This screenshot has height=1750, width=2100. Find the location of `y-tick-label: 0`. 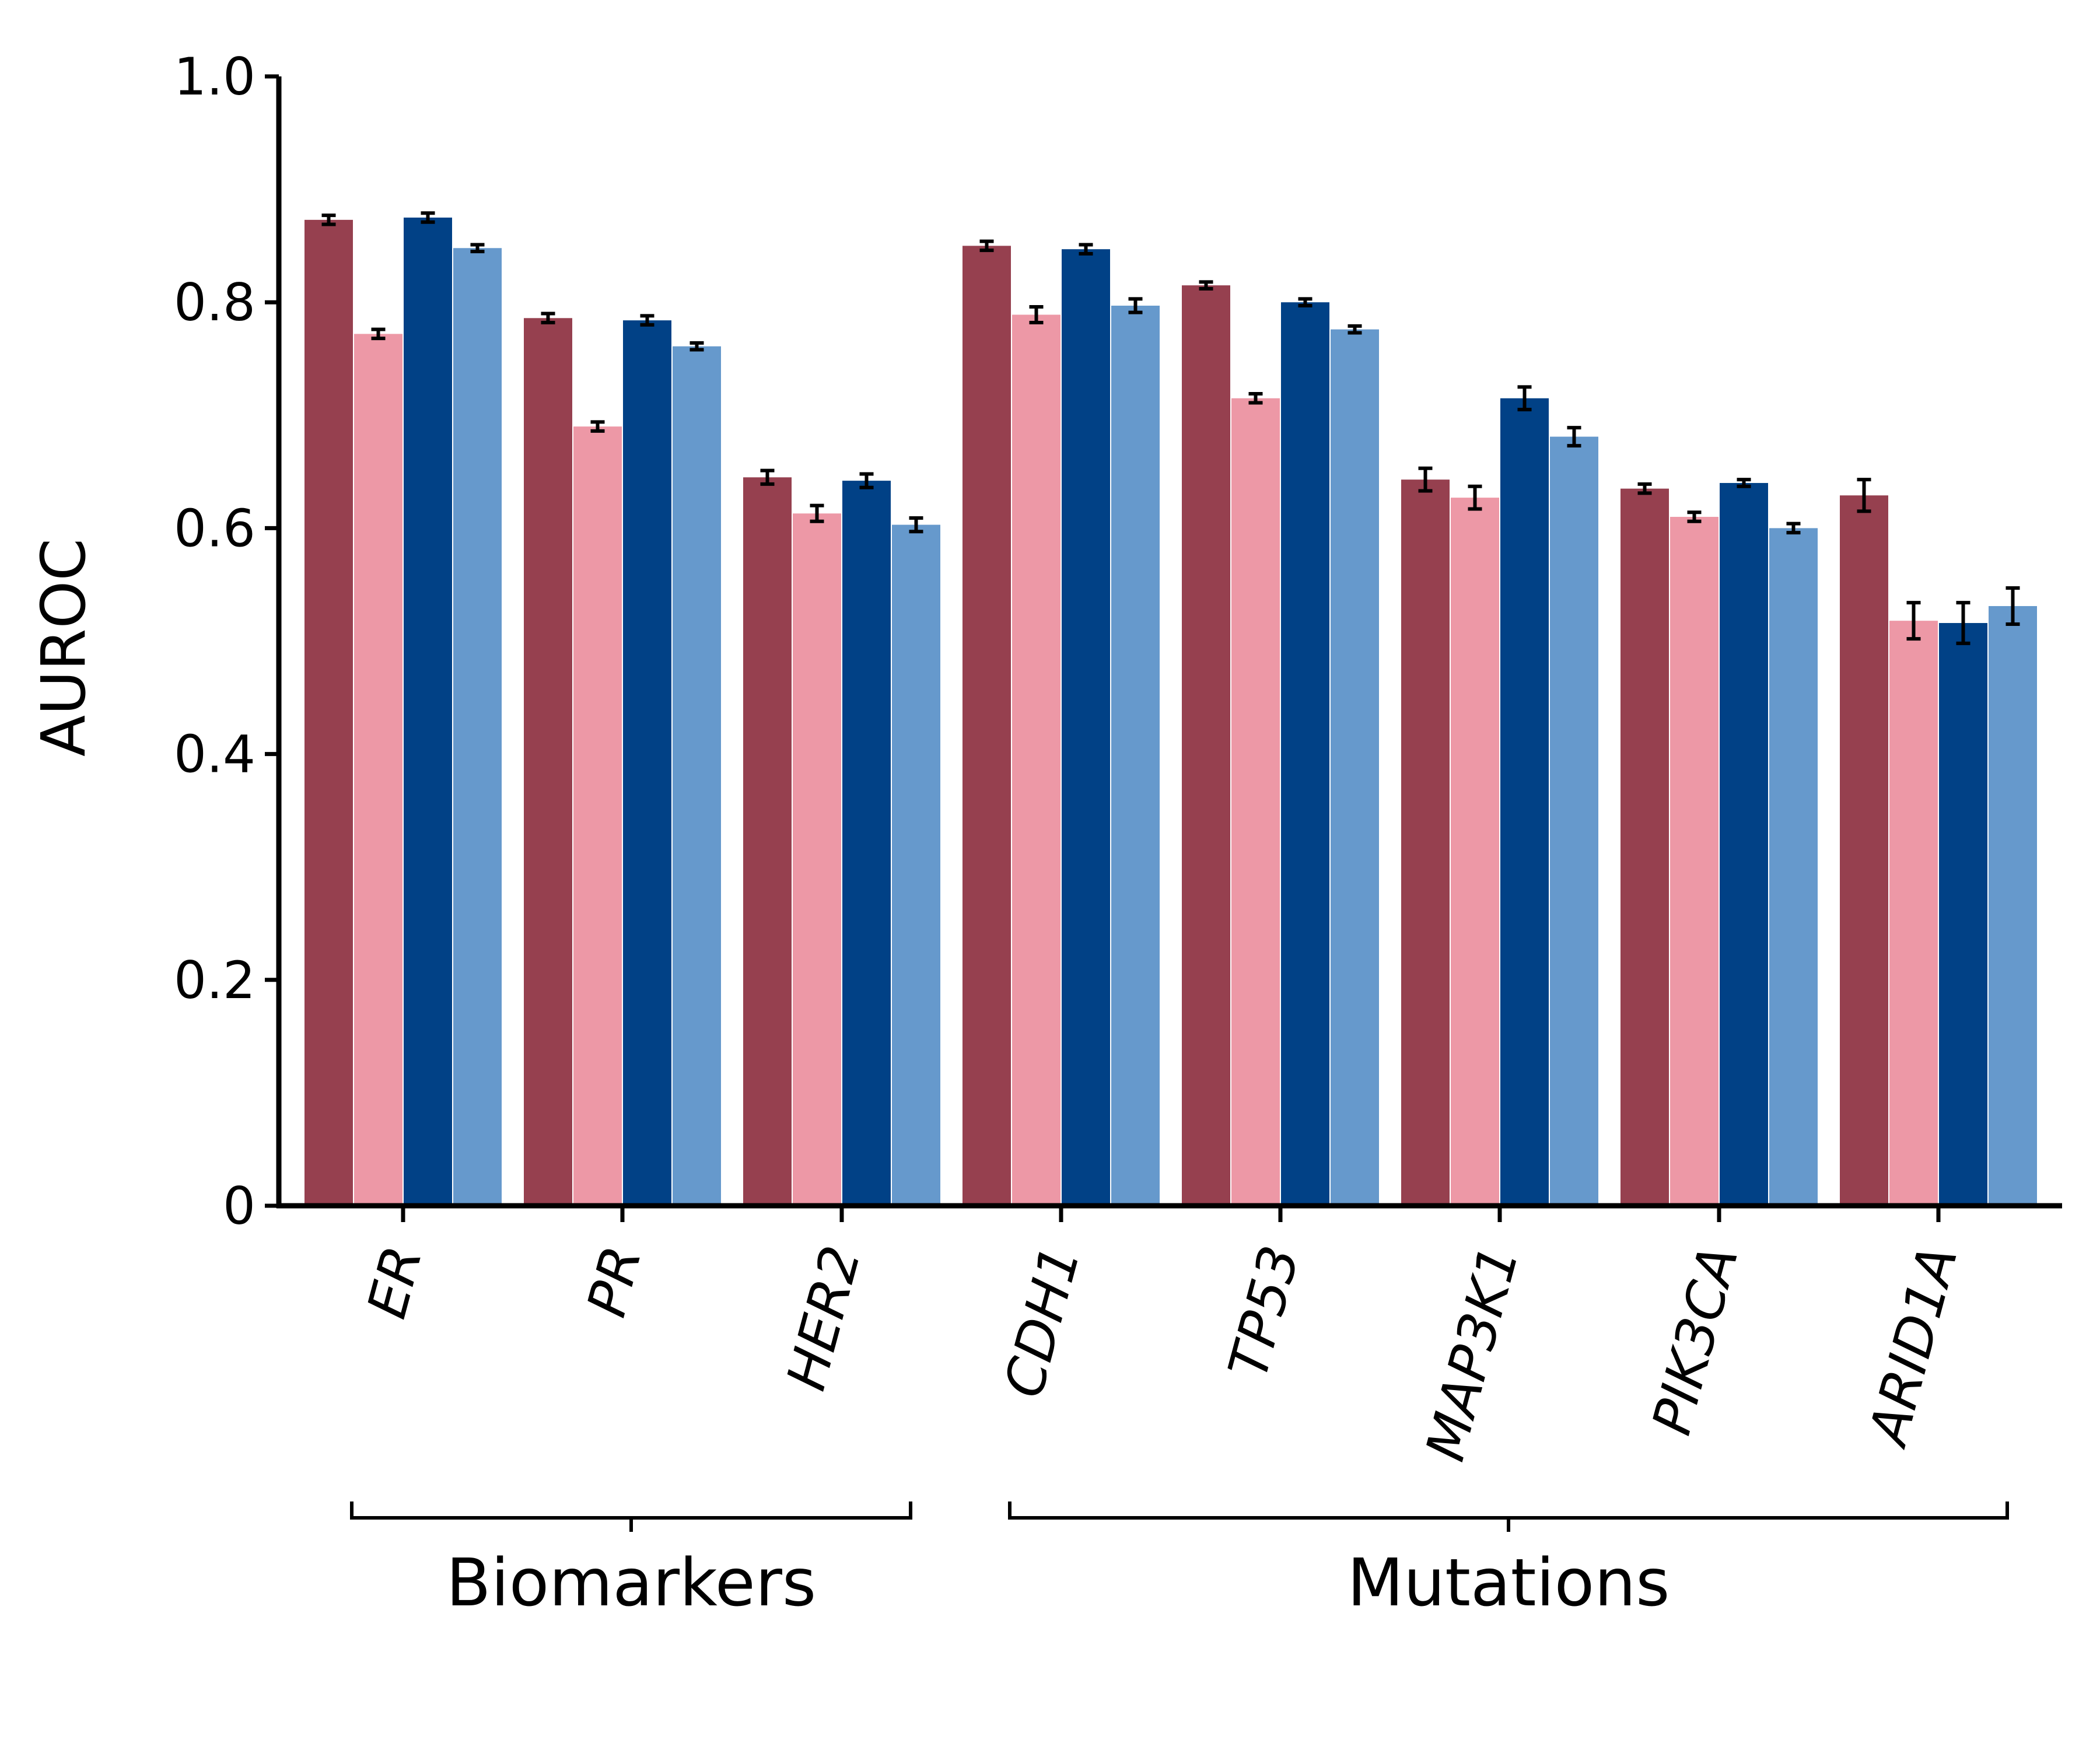

y-tick-label: 0 is located at coordinates (239, 1206).